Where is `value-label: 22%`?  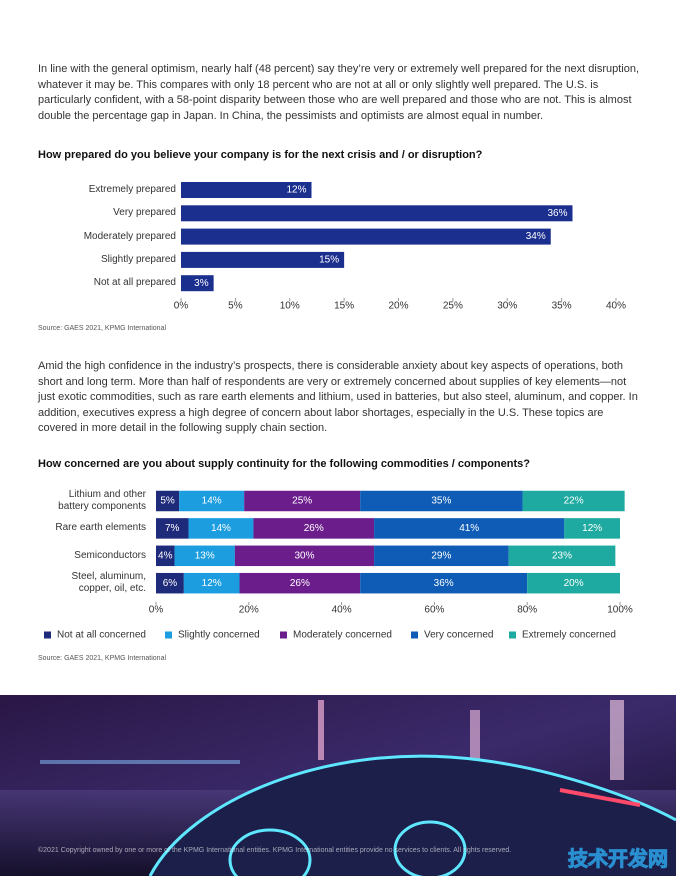 value-label: 22% is located at coordinates (574, 501).